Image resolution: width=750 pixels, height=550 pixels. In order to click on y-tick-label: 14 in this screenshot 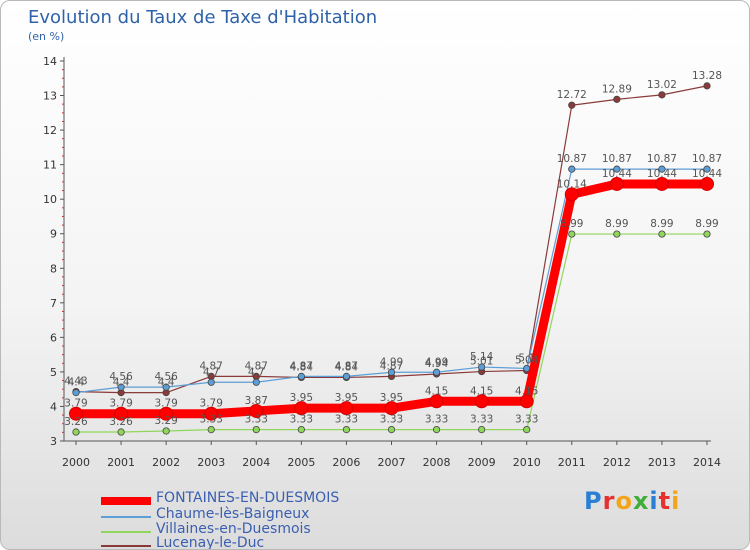, I will do `click(50, 61)`.